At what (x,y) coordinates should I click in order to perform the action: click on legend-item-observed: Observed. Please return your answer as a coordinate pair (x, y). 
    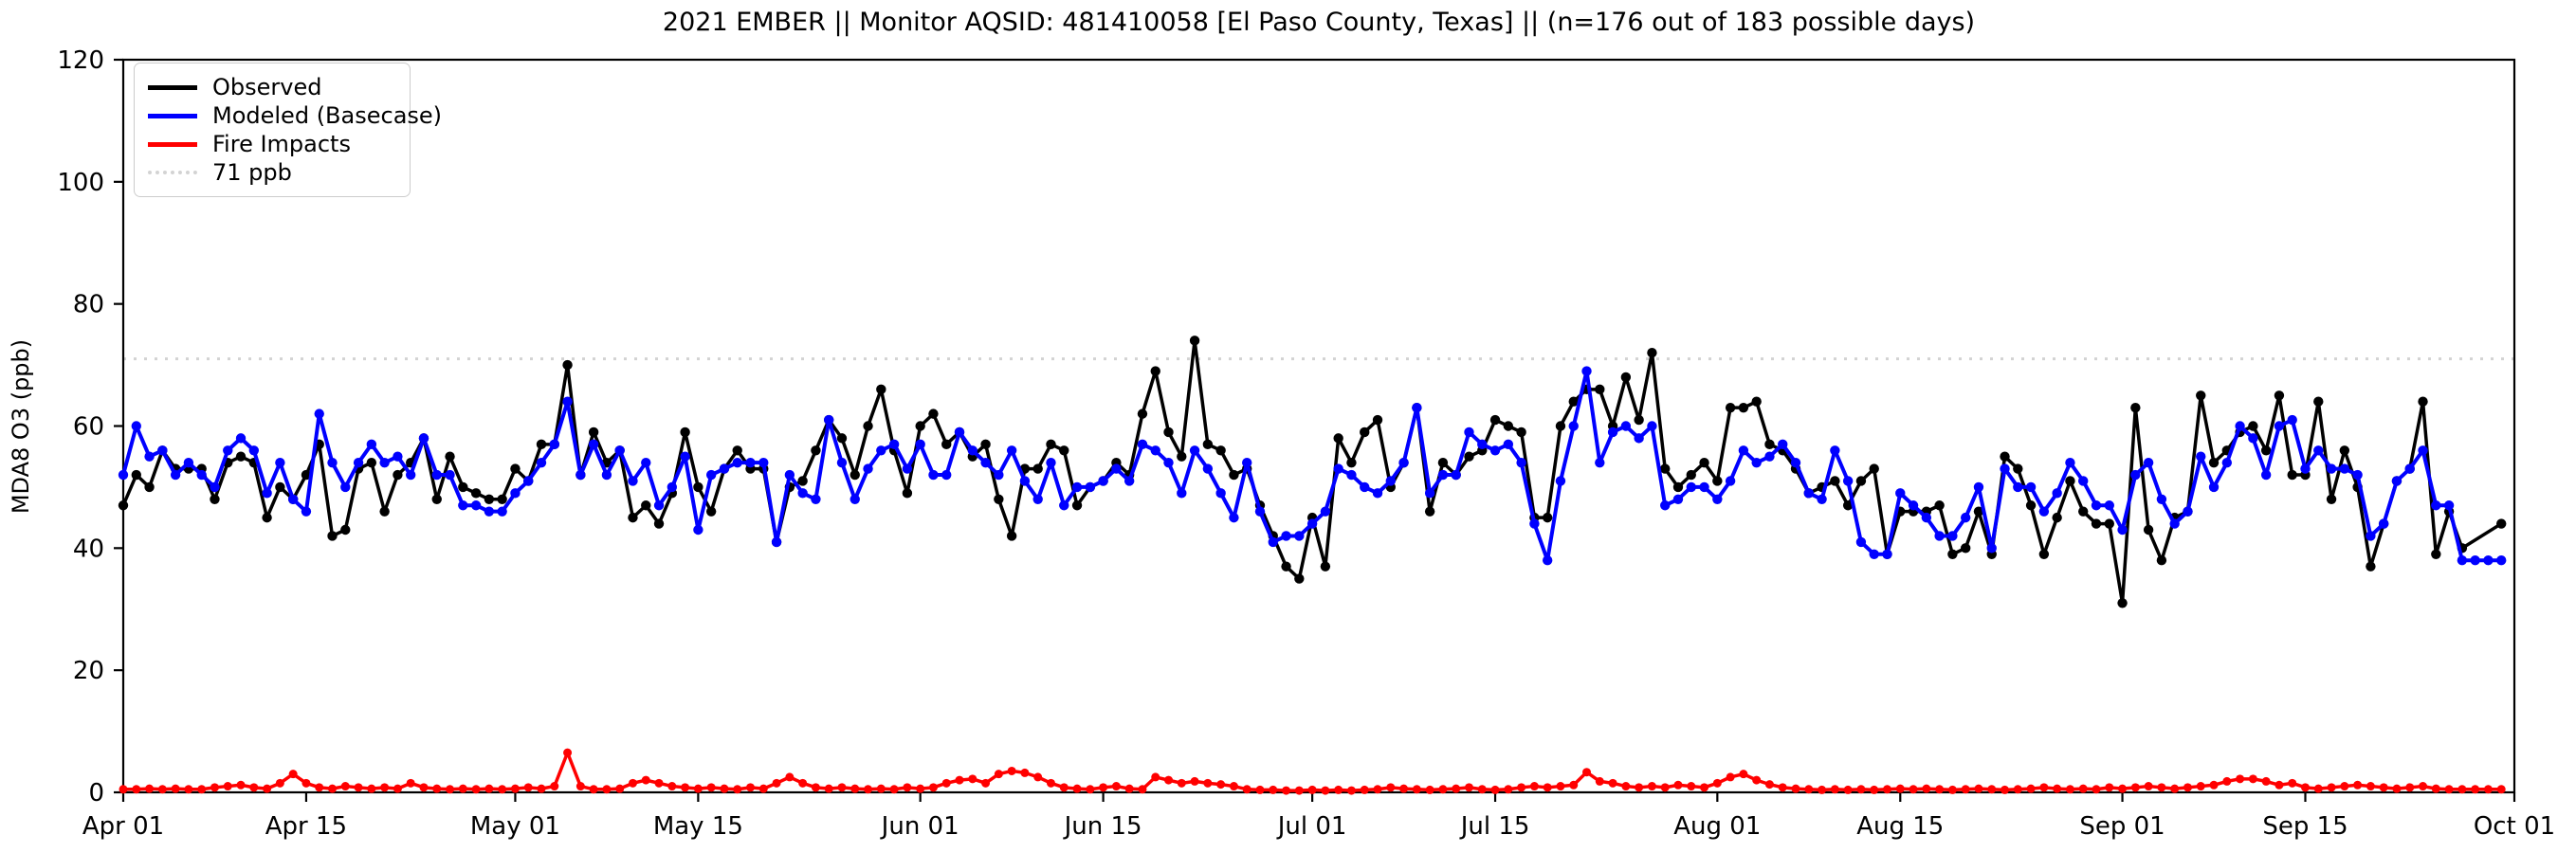
    Looking at the image, I should click on (271, 87).